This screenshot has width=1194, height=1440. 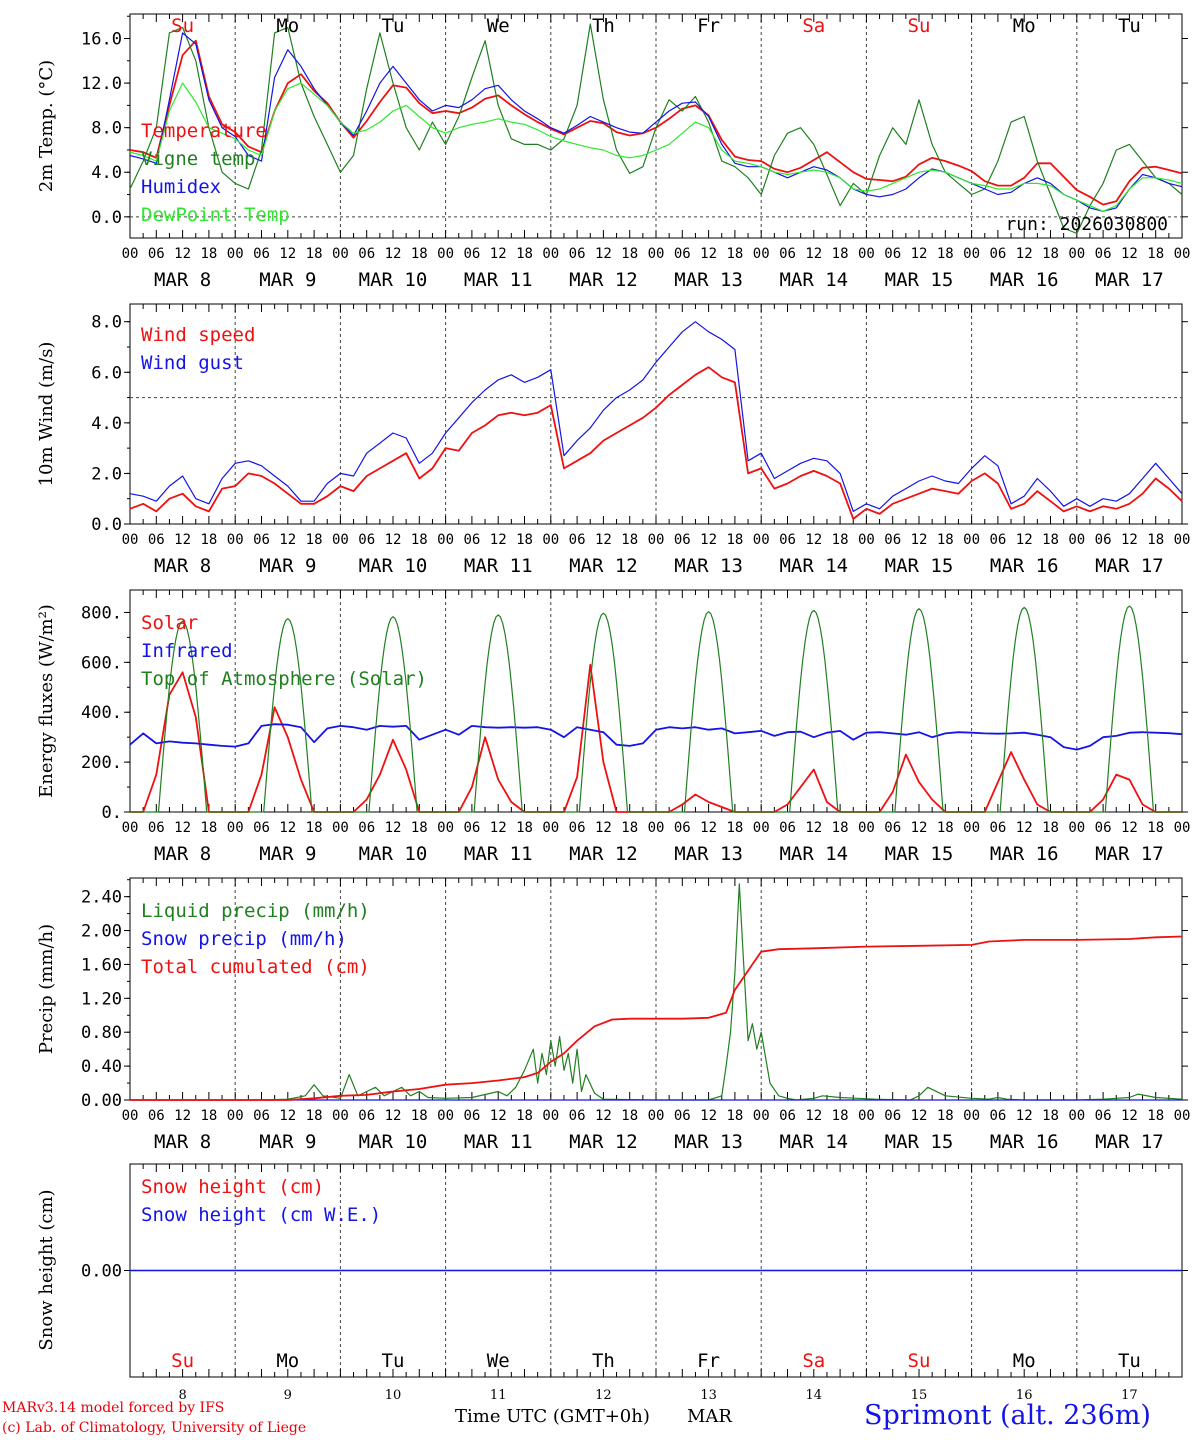 I want to click on legend-entry: Snow precip (mm/h), so click(x=244, y=939).